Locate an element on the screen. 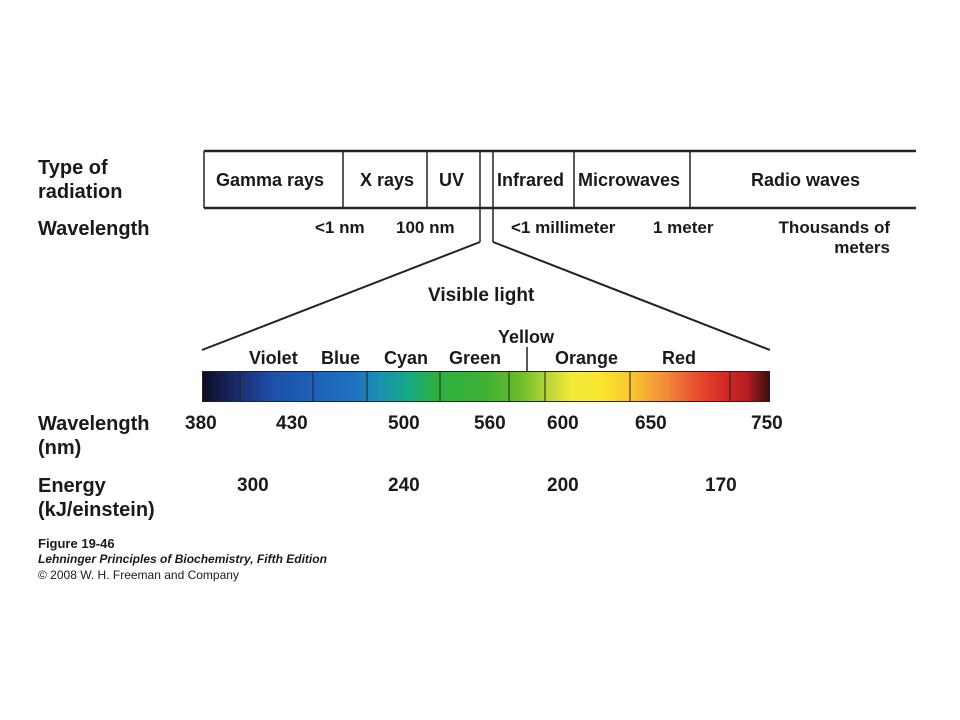  color-label-yellow: Yellow is located at coordinates (526, 337).